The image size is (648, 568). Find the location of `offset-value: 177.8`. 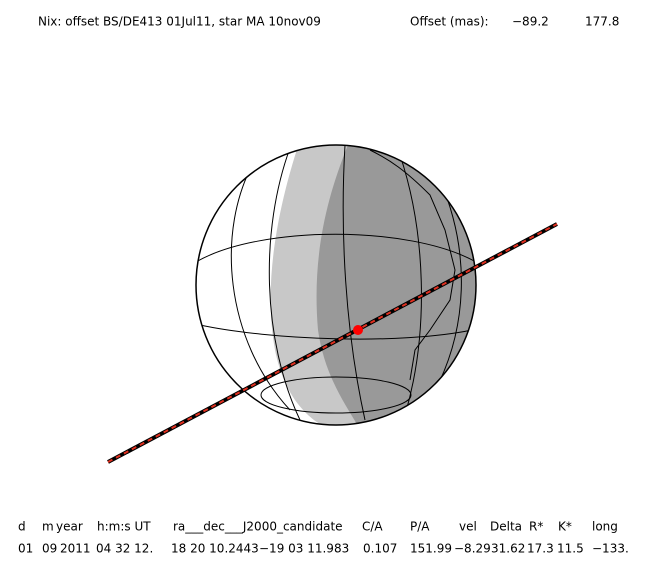

offset-value: 177.8 is located at coordinates (602, 22).